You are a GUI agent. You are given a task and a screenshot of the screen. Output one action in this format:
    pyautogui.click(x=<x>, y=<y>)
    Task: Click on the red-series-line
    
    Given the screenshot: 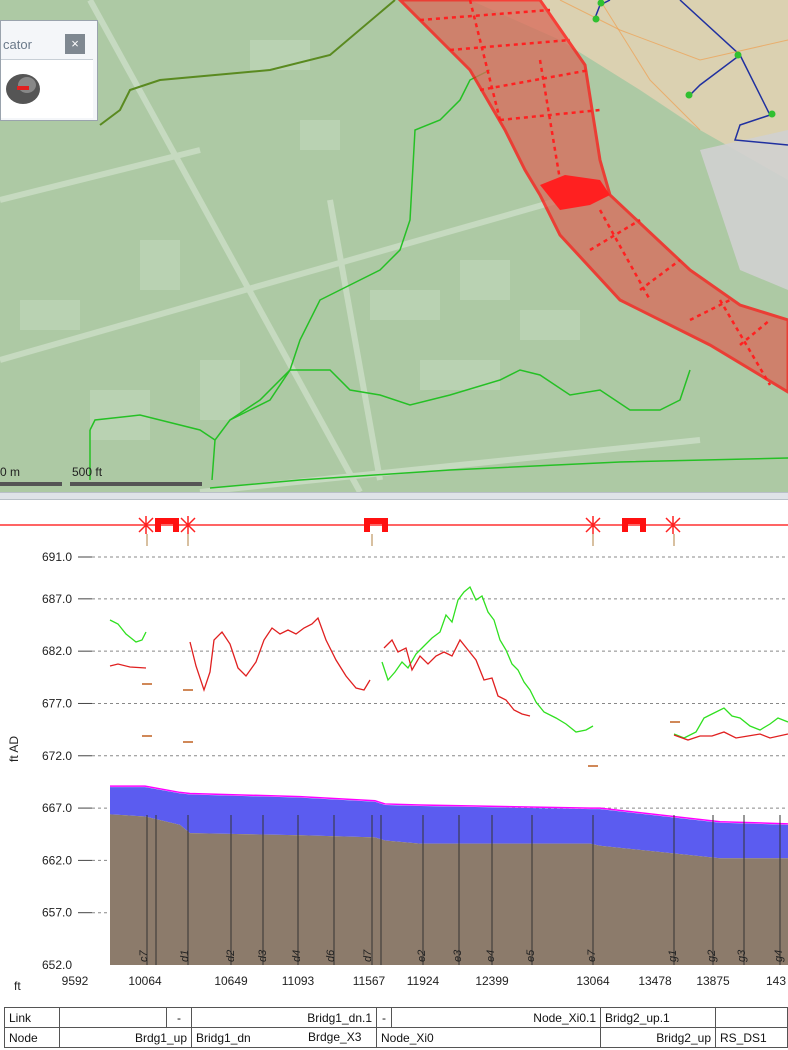 What is the action you would take?
    pyautogui.click(x=280, y=654)
    